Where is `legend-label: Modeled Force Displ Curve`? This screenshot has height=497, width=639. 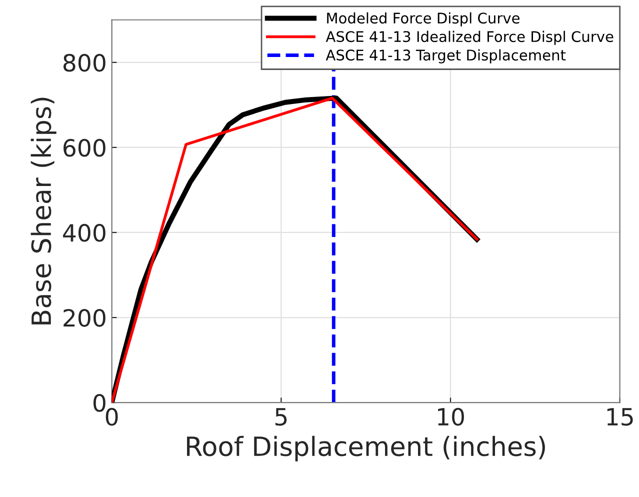 legend-label: Modeled Force Displ Curve is located at coordinates (423, 19).